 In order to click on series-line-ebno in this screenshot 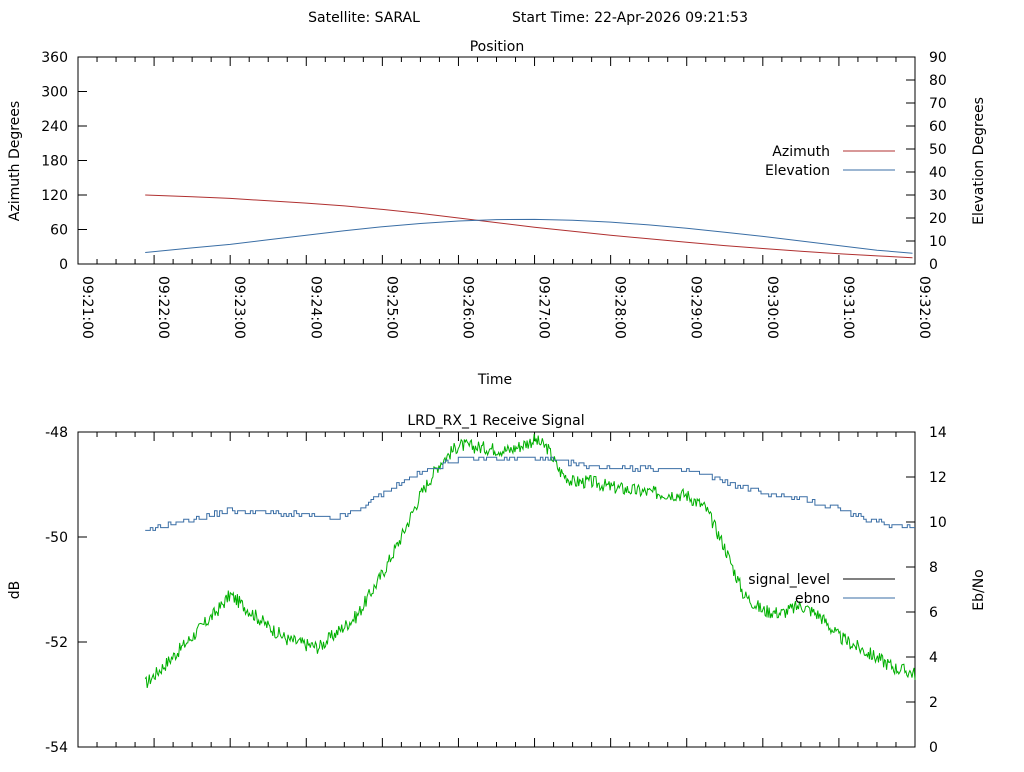, I will do `click(530, 493)`.